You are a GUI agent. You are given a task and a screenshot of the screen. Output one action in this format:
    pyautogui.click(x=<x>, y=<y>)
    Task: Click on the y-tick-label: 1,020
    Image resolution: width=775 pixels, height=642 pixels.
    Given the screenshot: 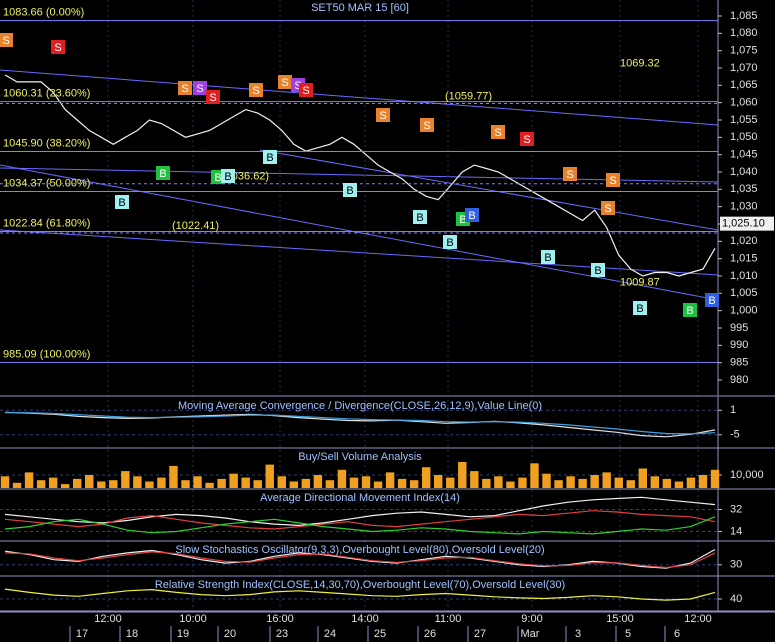 What is the action you would take?
    pyautogui.click(x=744, y=241)
    